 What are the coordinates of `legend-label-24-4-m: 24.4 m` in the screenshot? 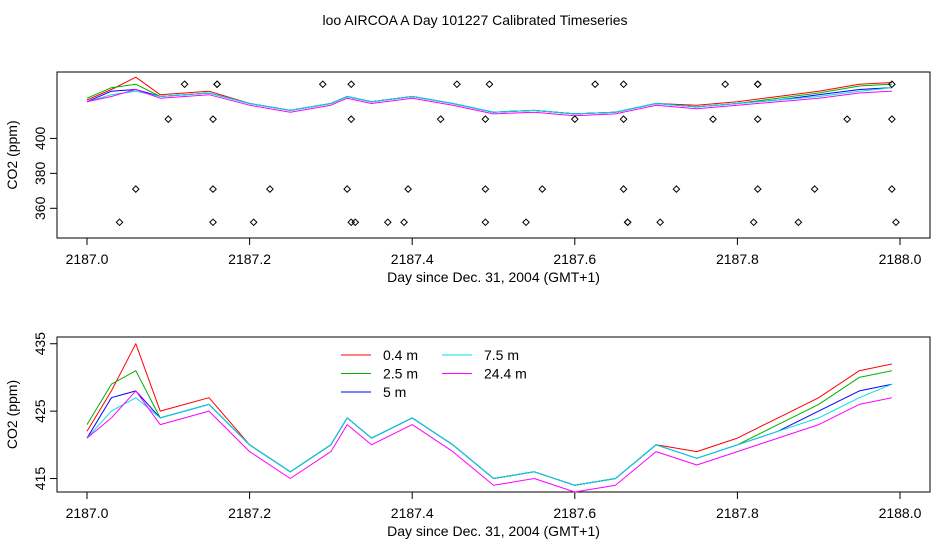 It's located at (505, 374).